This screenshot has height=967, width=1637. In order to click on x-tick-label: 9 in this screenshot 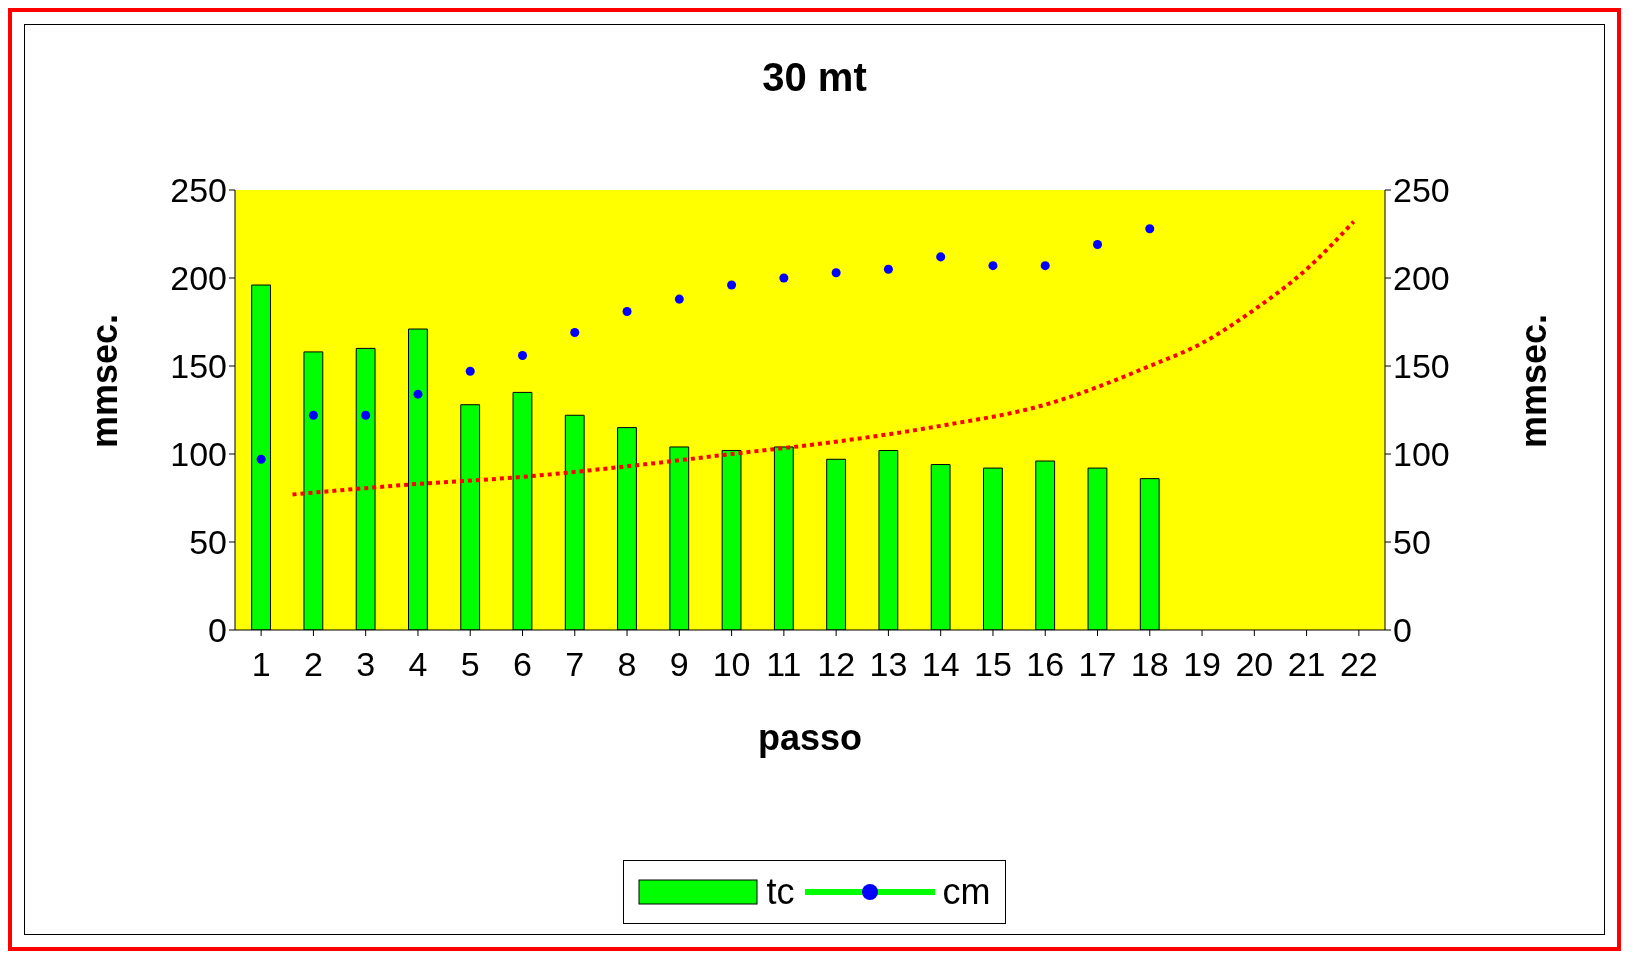, I will do `click(679, 664)`.